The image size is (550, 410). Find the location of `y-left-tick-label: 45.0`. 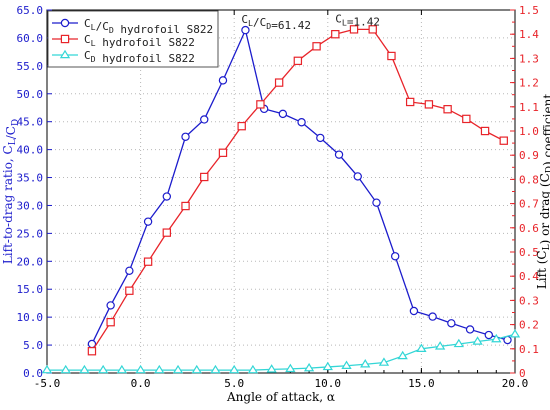

y-left-tick-label: 45.0 is located at coordinates (30, 122).